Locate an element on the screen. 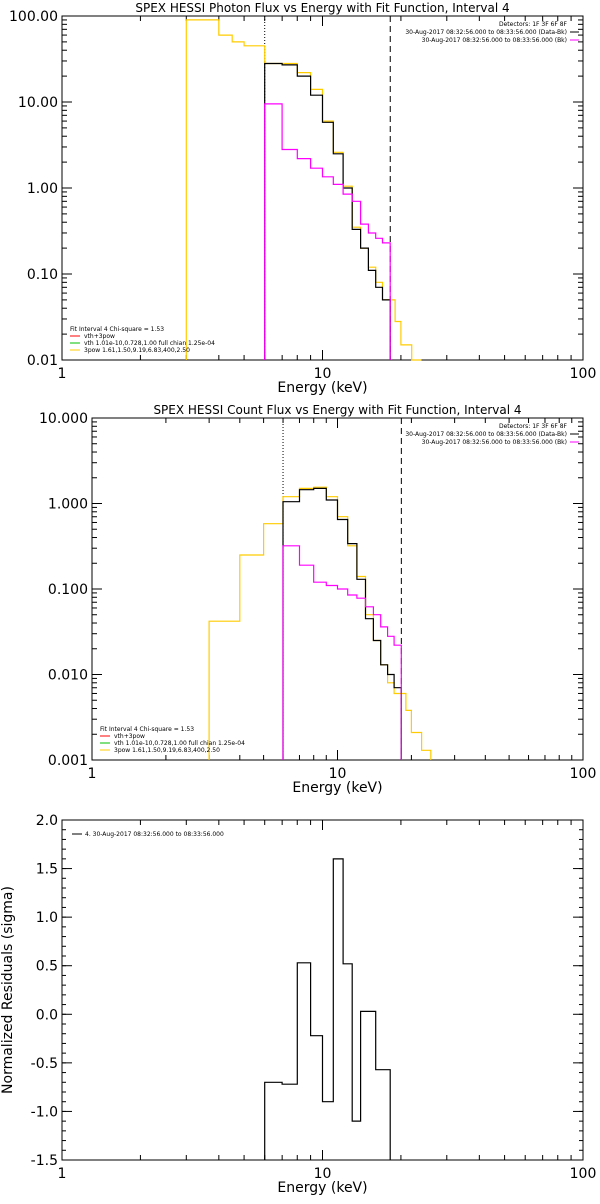 This screenshot has width=600, height=1204. y-tick-label: 0.01 is located at coordinates (42, 361).